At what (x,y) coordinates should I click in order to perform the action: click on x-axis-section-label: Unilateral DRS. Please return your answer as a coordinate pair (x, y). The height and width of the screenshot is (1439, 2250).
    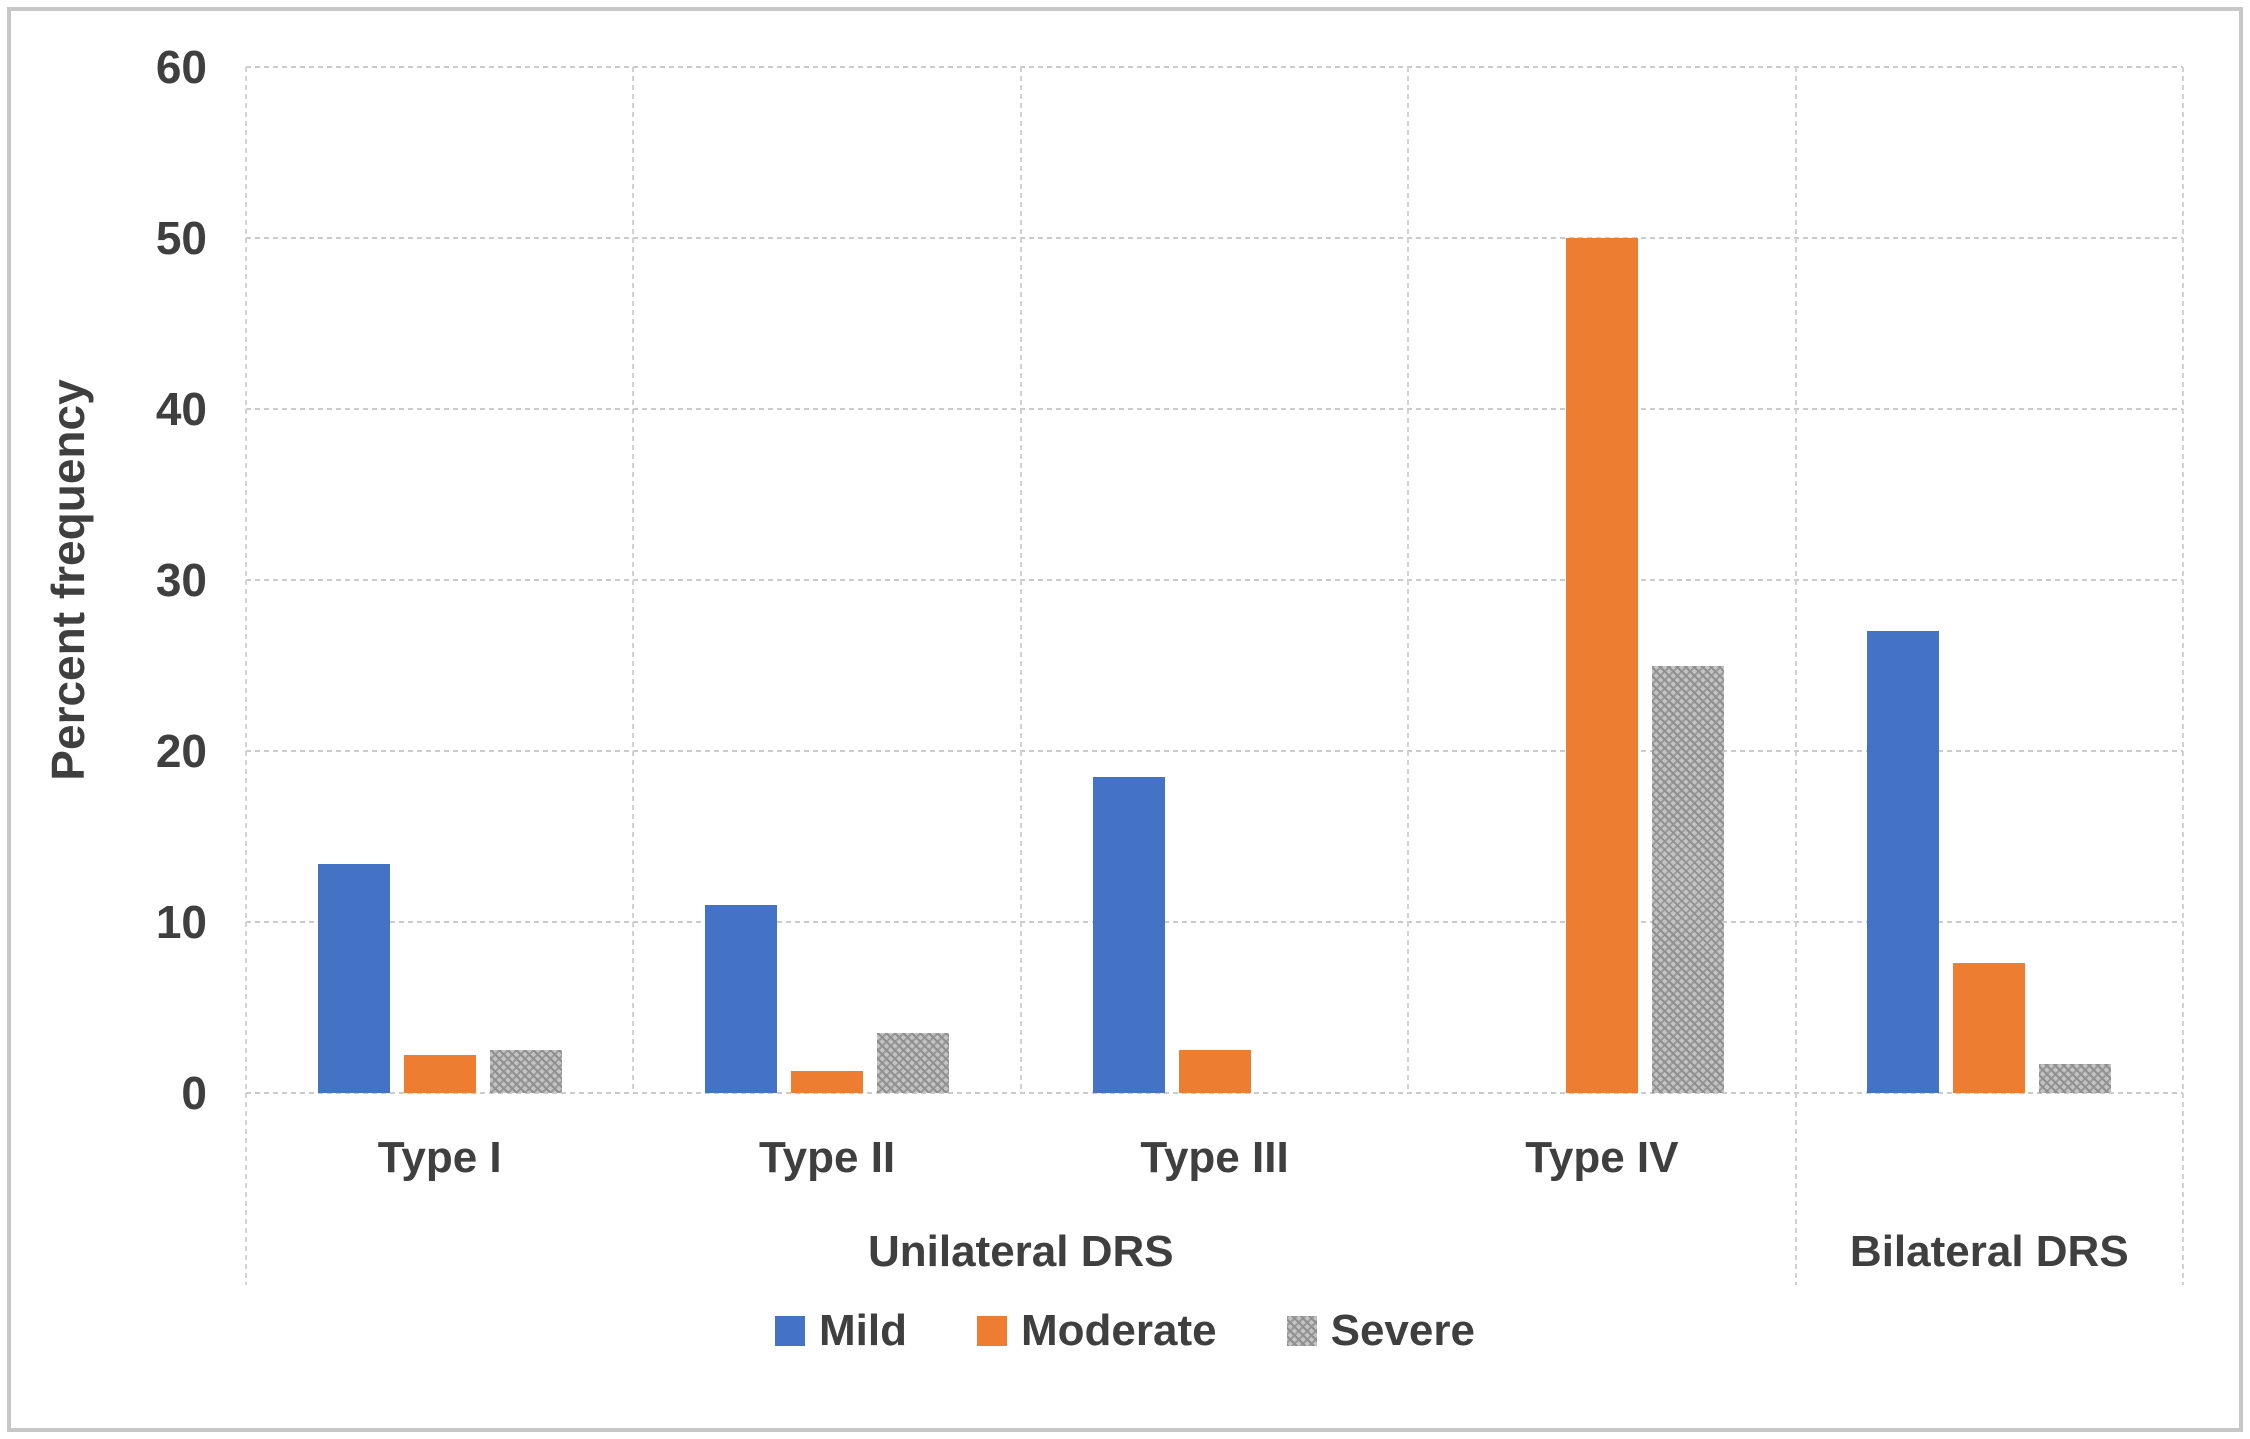
    Looking at the image, I should click on (1020, 1251).